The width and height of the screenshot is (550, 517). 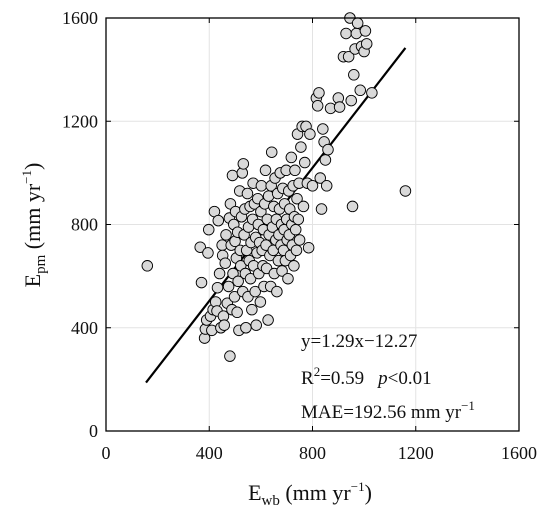 What do you see at coordinates (32, 166) in the screenshot?
I see `y-axis-title-close: )` at bounding box center [32, 166].